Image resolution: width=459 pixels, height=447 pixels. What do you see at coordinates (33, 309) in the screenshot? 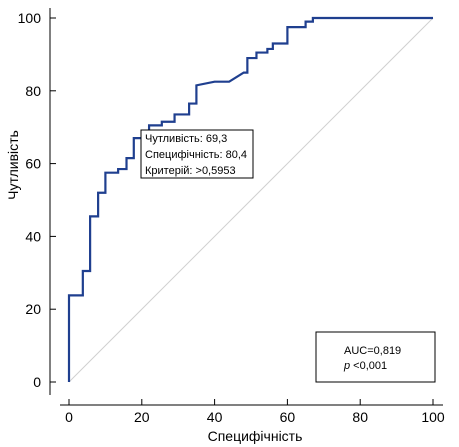
I see `y-tick-label: 20` at bounding box center [33, 309].